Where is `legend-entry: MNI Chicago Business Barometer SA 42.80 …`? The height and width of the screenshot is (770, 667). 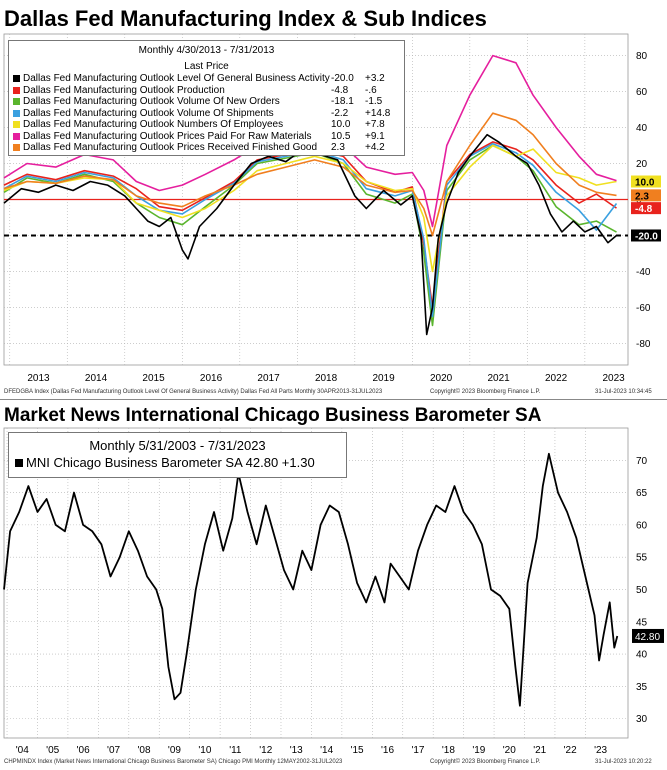
legend-entry: MNI Chicago Business Barometer SA 42.80 … is located at coordinates (177, 463).